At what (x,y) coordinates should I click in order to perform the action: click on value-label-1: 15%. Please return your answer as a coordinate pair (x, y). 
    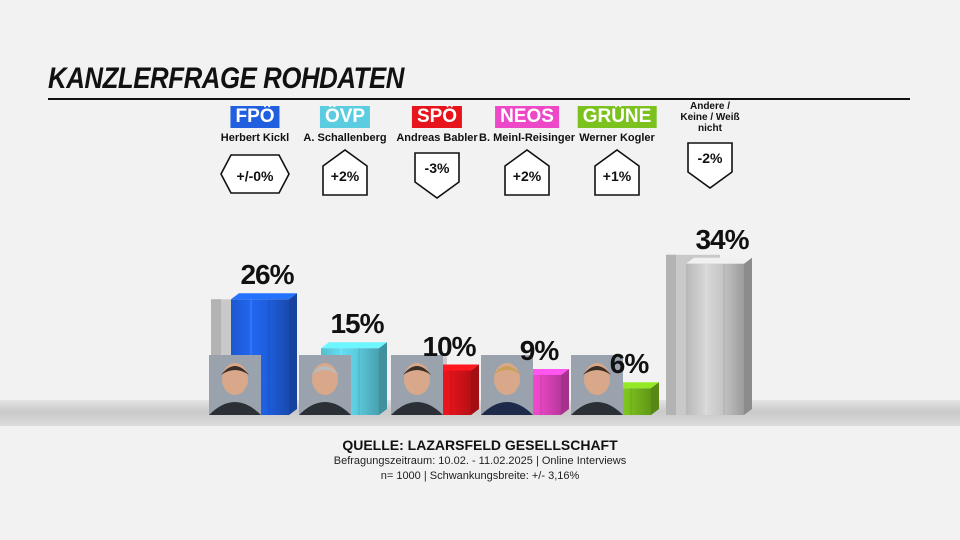
    Looking at the image, I should click on (357, 324).